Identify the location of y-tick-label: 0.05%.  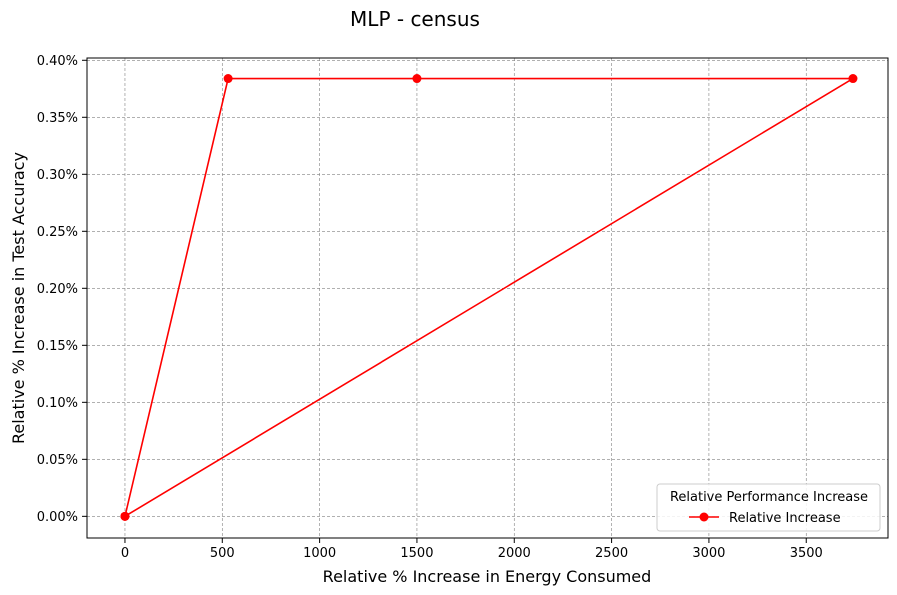
(57, 460).